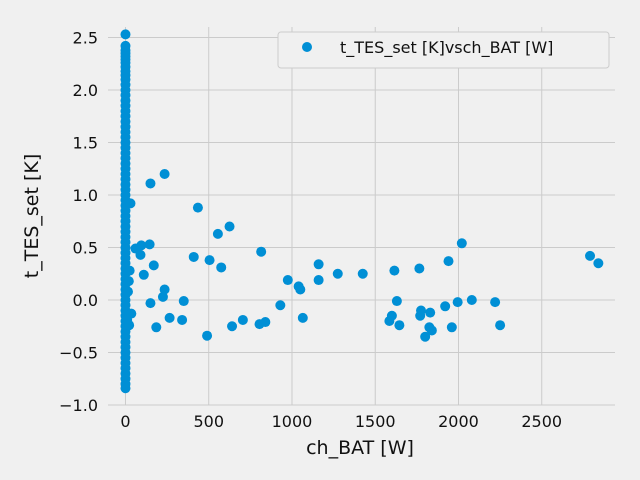 The image size is (640, 480). What do you see at coordinates (85, 195) in the screenshot?
I see `y-tick-label: 1.0` at bounding box center [85, 195].